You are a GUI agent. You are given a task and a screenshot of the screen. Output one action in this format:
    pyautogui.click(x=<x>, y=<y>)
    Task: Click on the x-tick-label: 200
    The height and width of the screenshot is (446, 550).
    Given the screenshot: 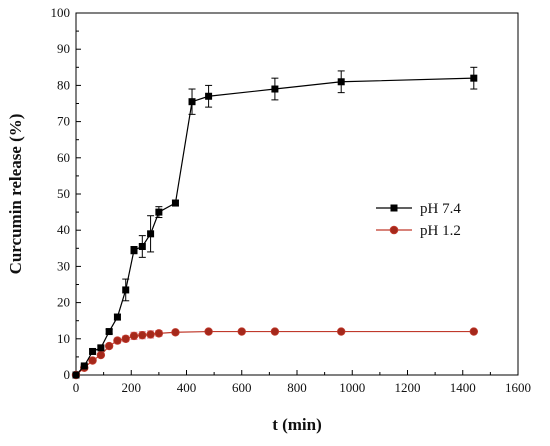 What is the action you would take?
    pyautogui.click(x=132, y=387)
    